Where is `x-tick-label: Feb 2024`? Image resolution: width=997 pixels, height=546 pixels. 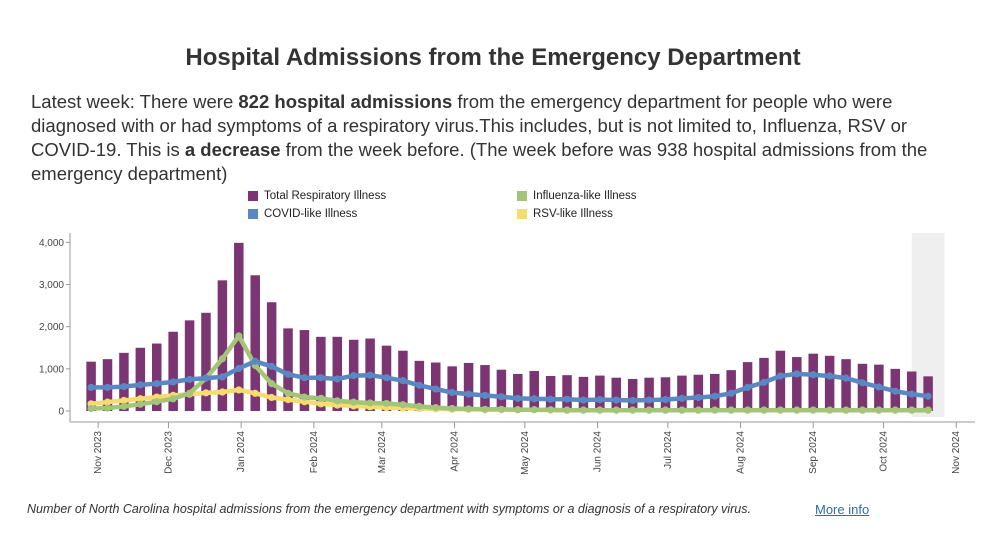
x-tick-label: Feb 2024 is located at coordinates (314, 452).